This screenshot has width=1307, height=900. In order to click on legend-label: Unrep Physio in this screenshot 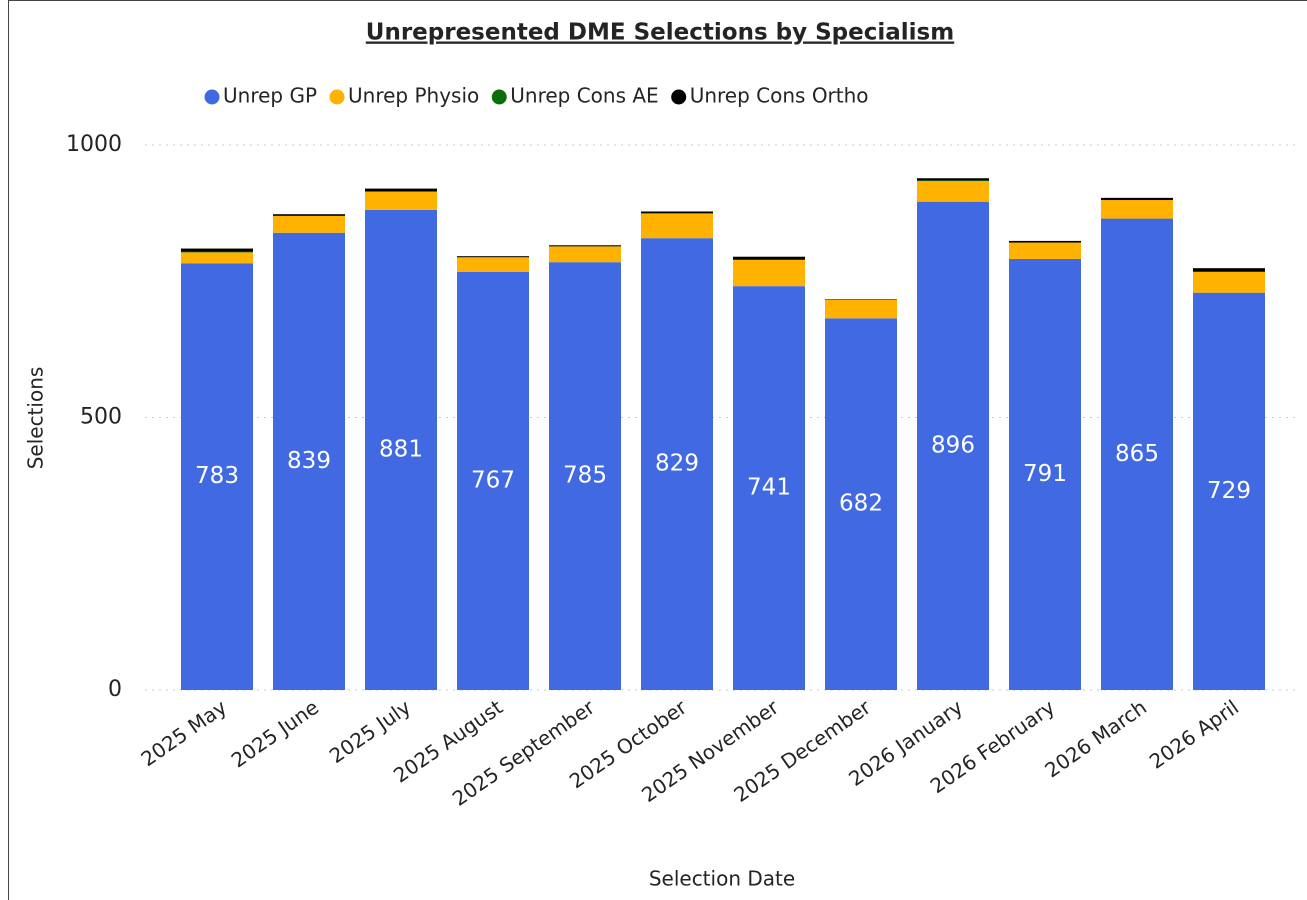, I will do `click(413, 96)`.